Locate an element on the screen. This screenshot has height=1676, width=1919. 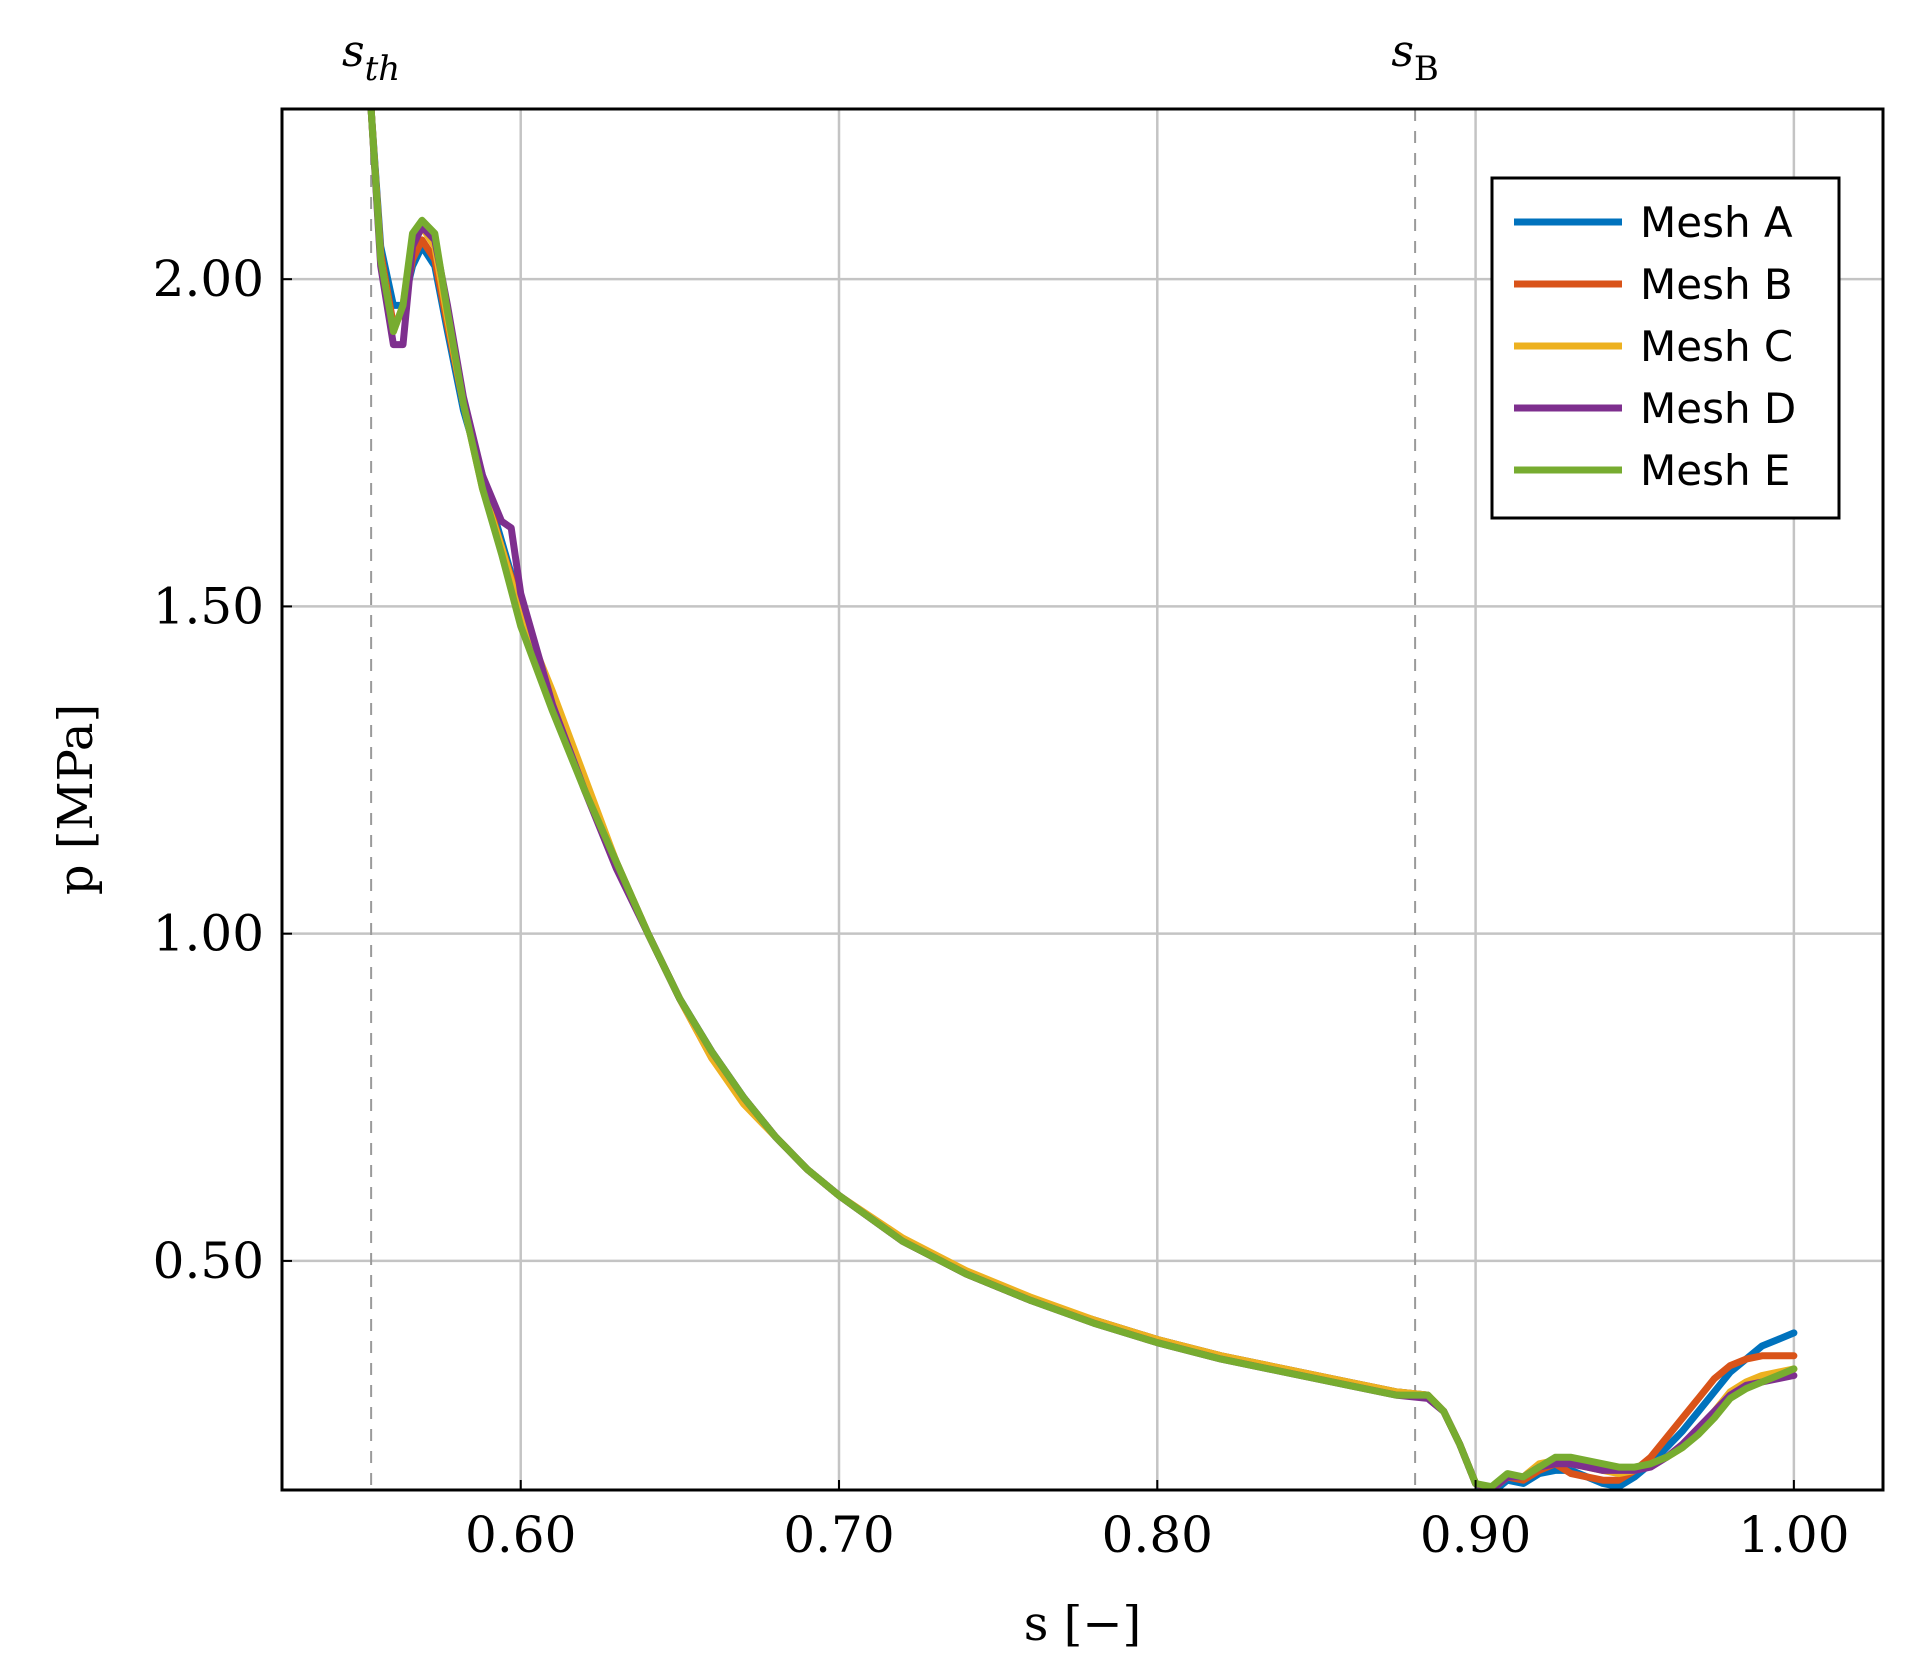
x-axis-label: s [−] is located at coordinates (1083, 1624).